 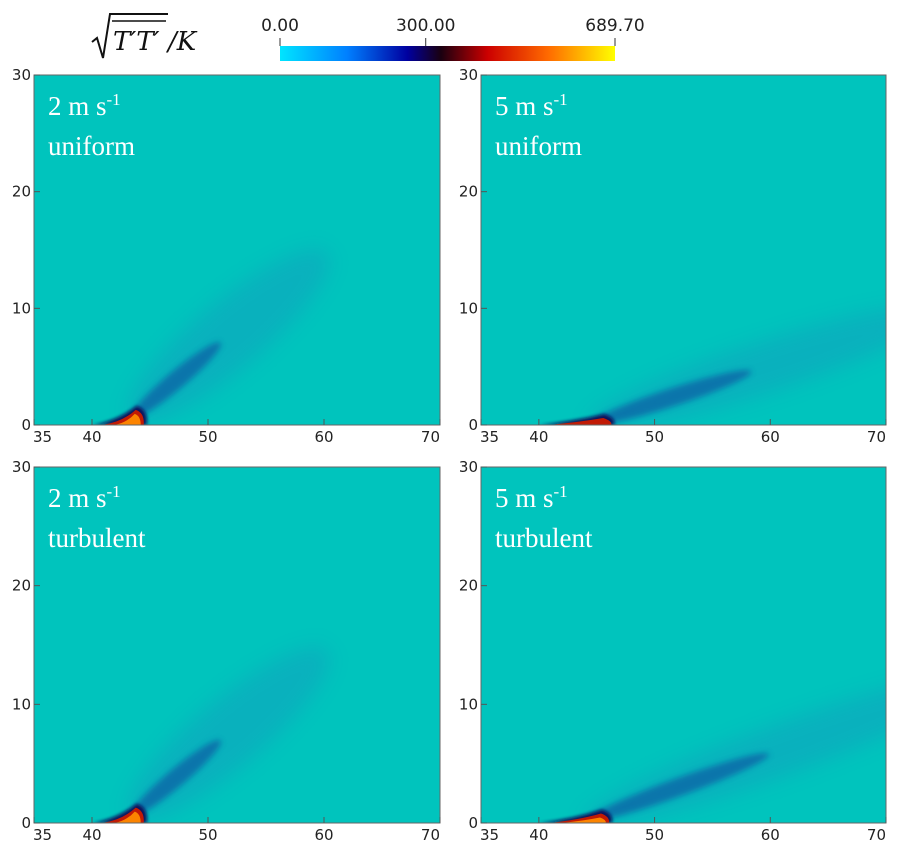 I want to click on colorbar-title-text: T′T′, so click(x=136, y=42).